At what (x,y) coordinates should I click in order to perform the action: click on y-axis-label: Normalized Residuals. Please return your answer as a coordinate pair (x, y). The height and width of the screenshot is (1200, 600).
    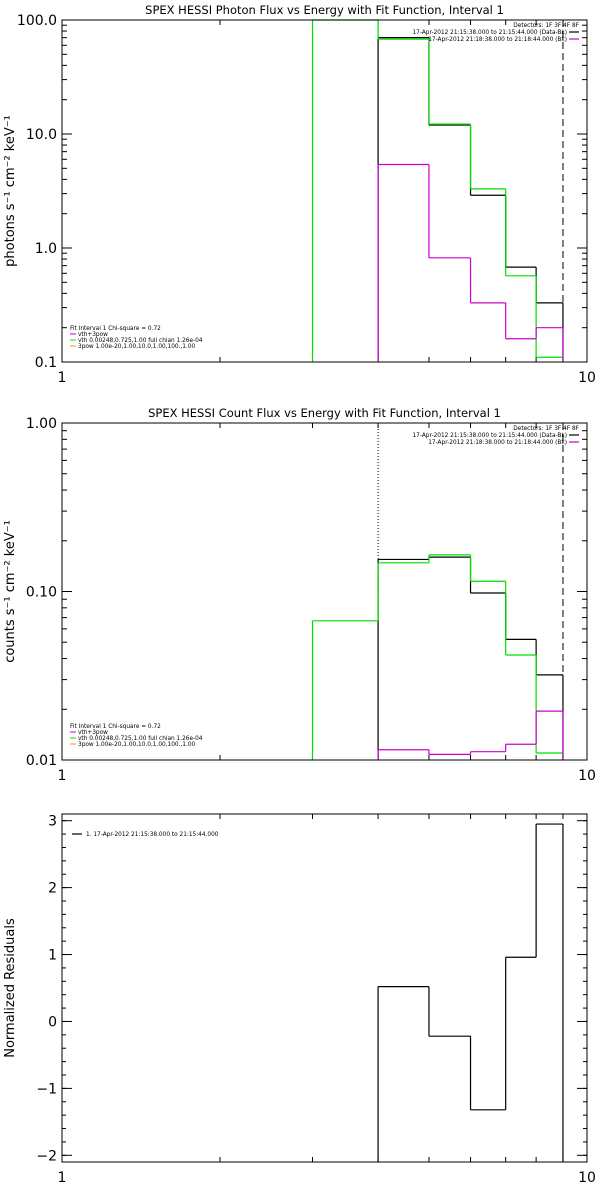
    Looking at the image, I should click on (10, 988).